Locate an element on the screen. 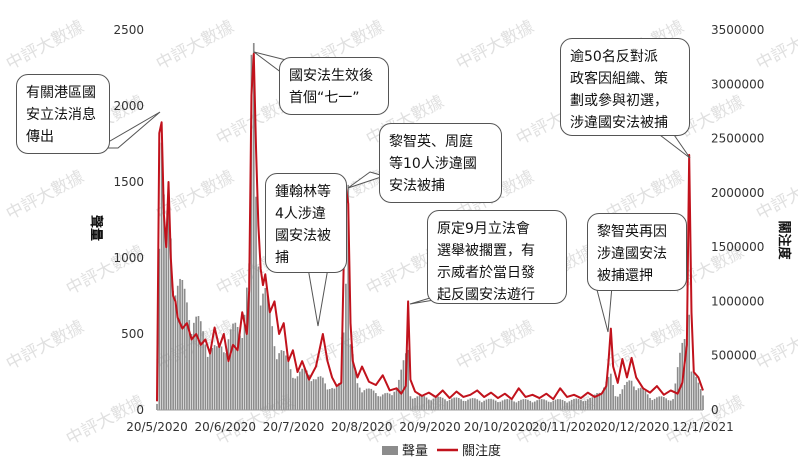 The height and width of the screenshot is (469, 798). right-tick-label: 2000000 is located at coordinates (737, 193).